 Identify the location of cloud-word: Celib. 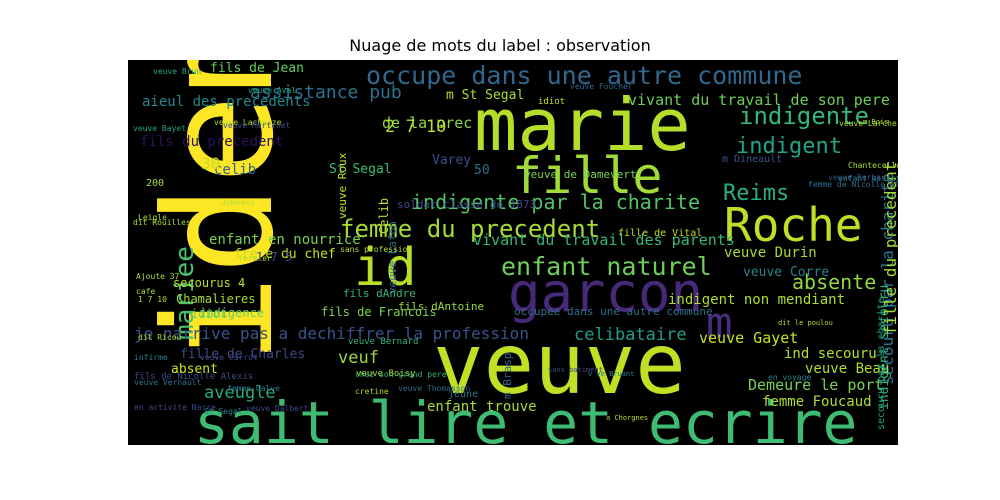
(384, 216).